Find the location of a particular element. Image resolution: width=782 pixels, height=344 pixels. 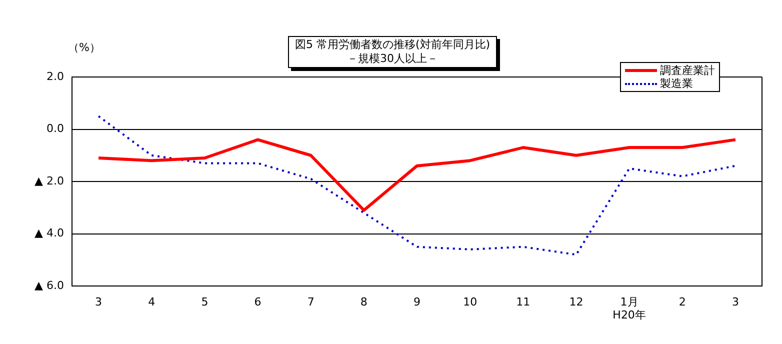

x-tick-label: 11 is located at coordinates (523, 301).